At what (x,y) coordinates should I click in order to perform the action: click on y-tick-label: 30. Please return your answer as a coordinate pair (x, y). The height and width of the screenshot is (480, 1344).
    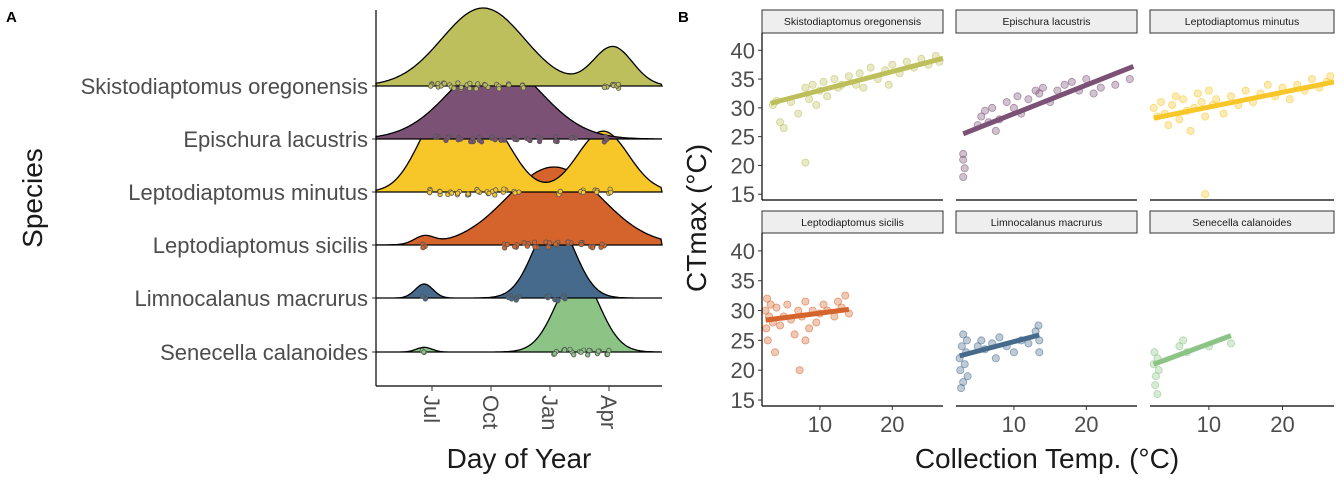
    Looking at the image, I should click on (743, 311).